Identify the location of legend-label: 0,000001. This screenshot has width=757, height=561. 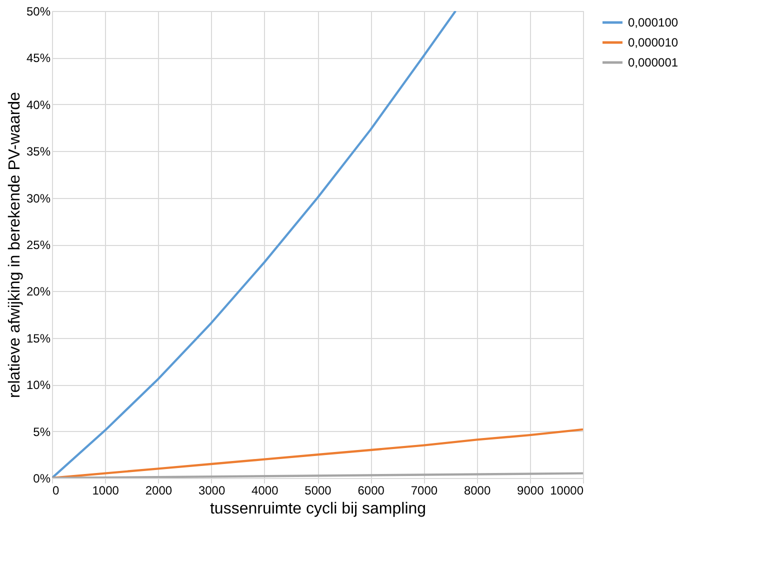
(653, 63).